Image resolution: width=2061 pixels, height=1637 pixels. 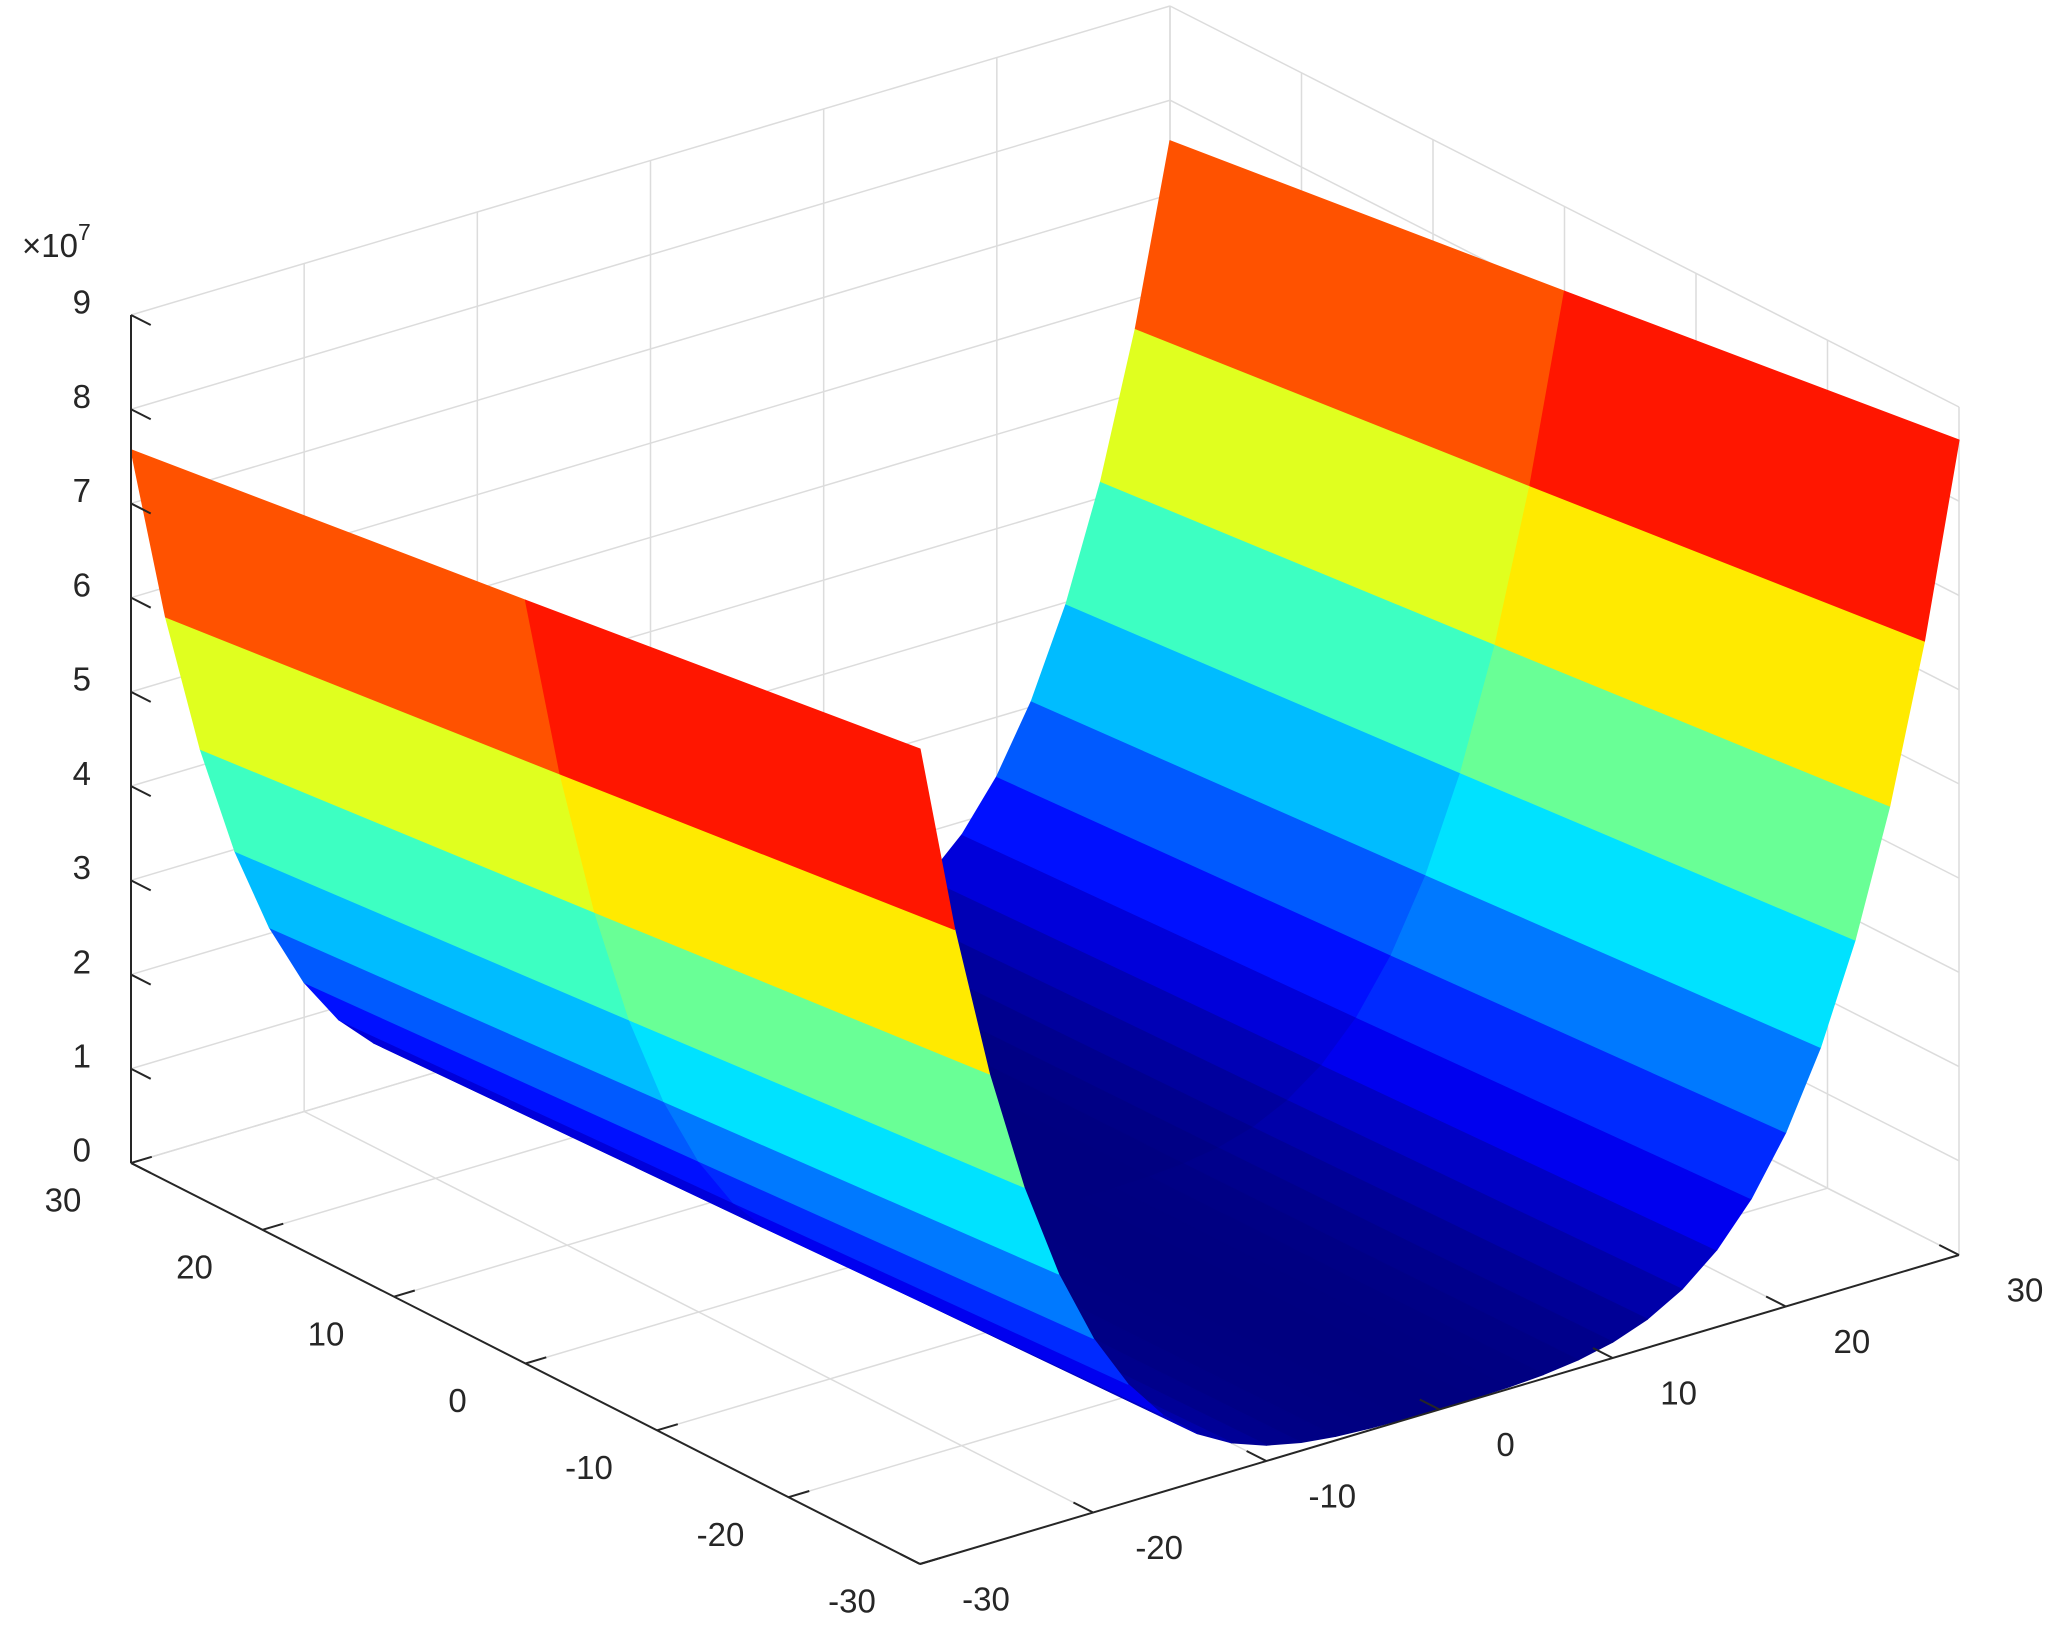 What do you see at coordinates (82, 773) in the screenshot?
I see `z-tick-label: 4` at bounding box center [82, 773].